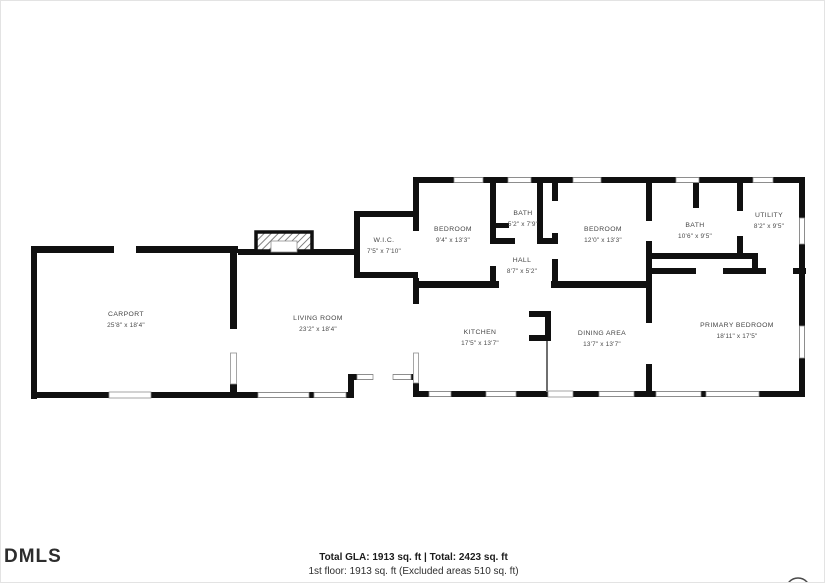  What do you see at coordinates (384, 246) in the screenshot?
I see `room-label-wic: W.I.C. 7'5" x 7'10"` at bounding box center [384, 246].